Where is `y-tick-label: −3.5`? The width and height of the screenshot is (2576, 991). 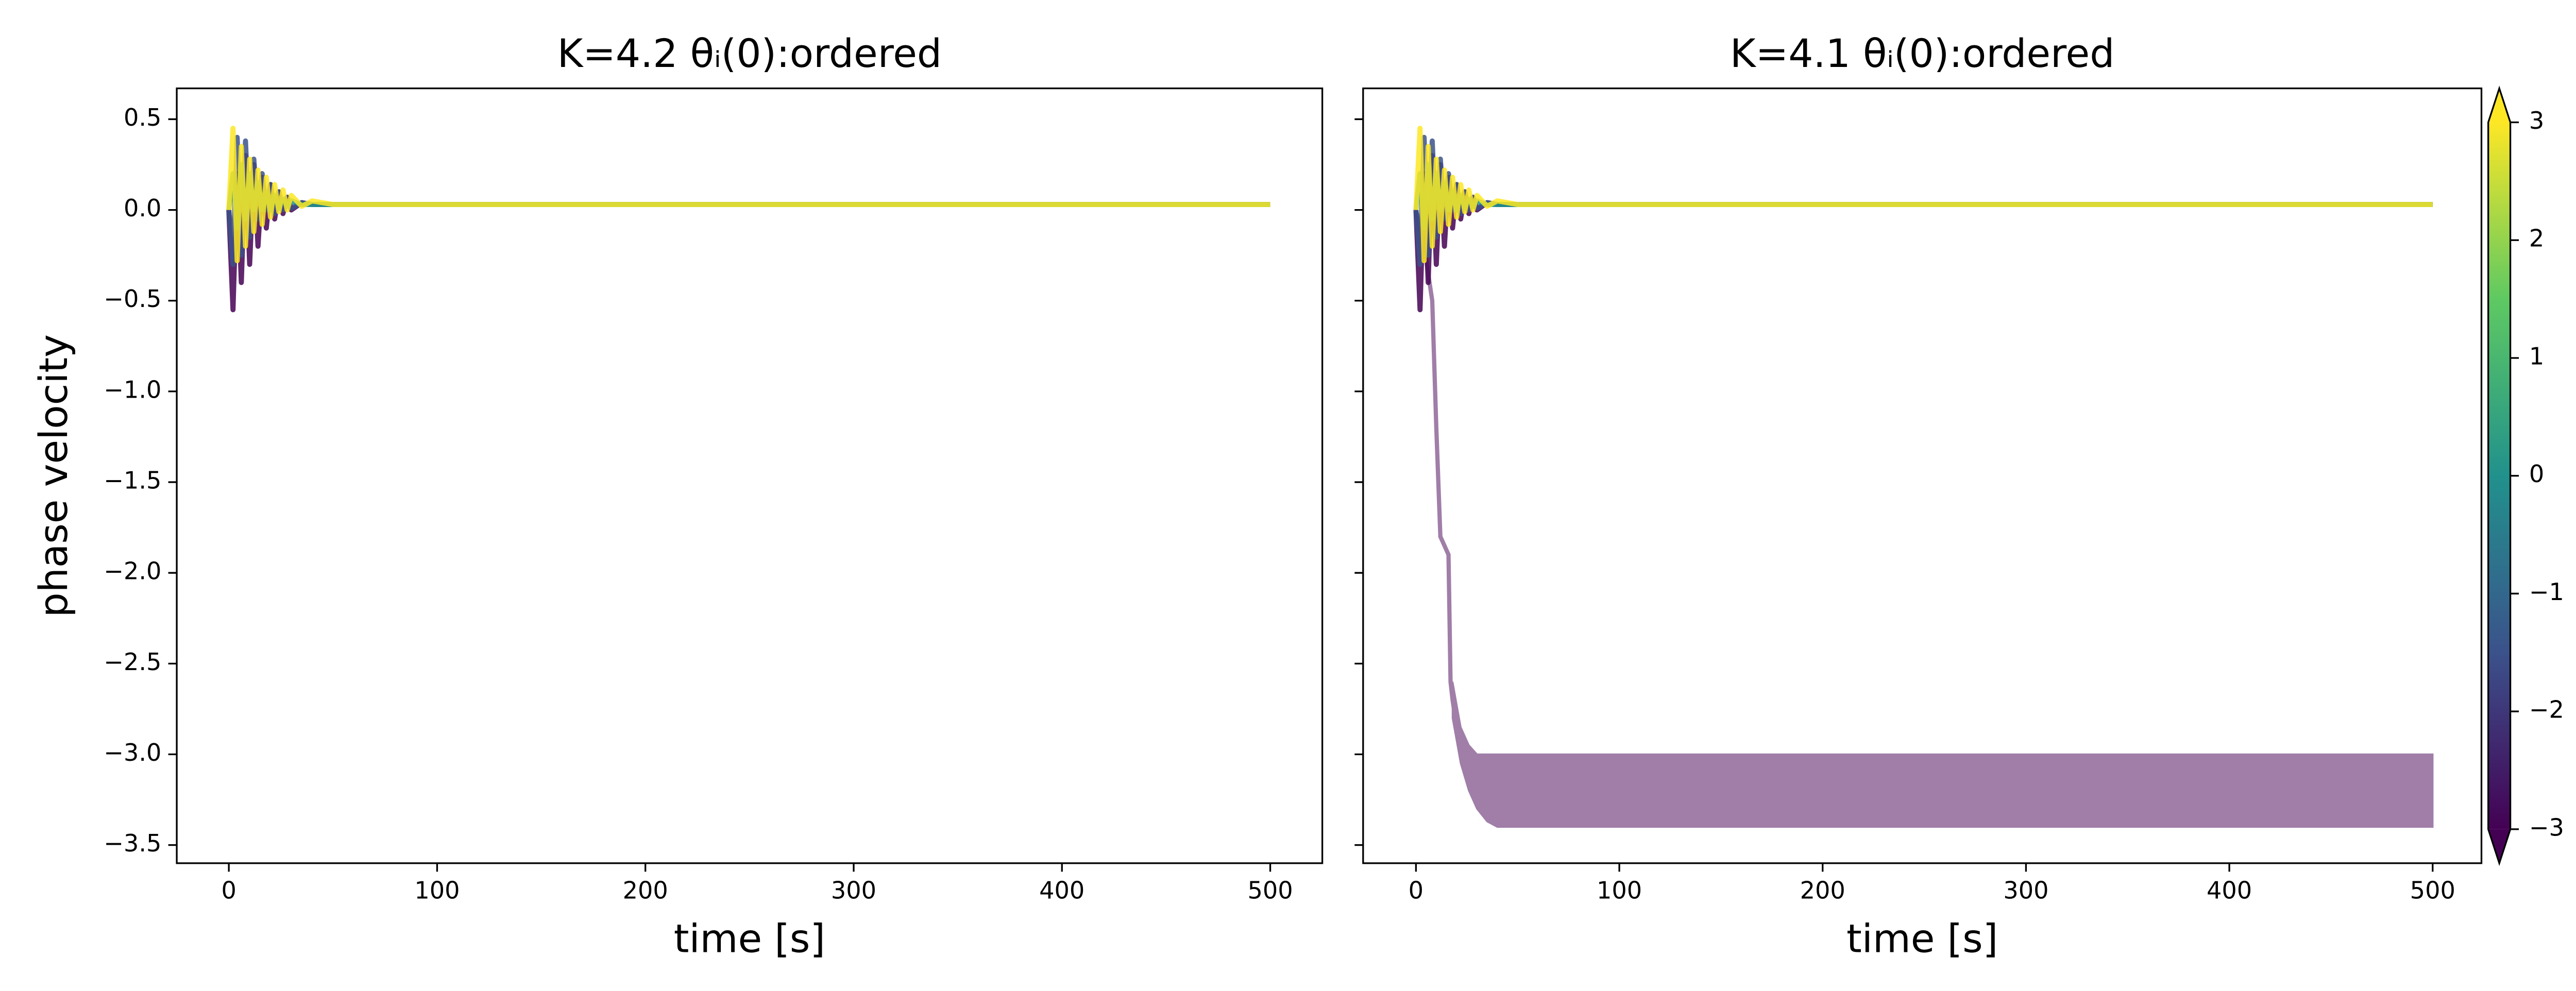 y-tick-label: −3.5 is located at coordinates (132, 843).